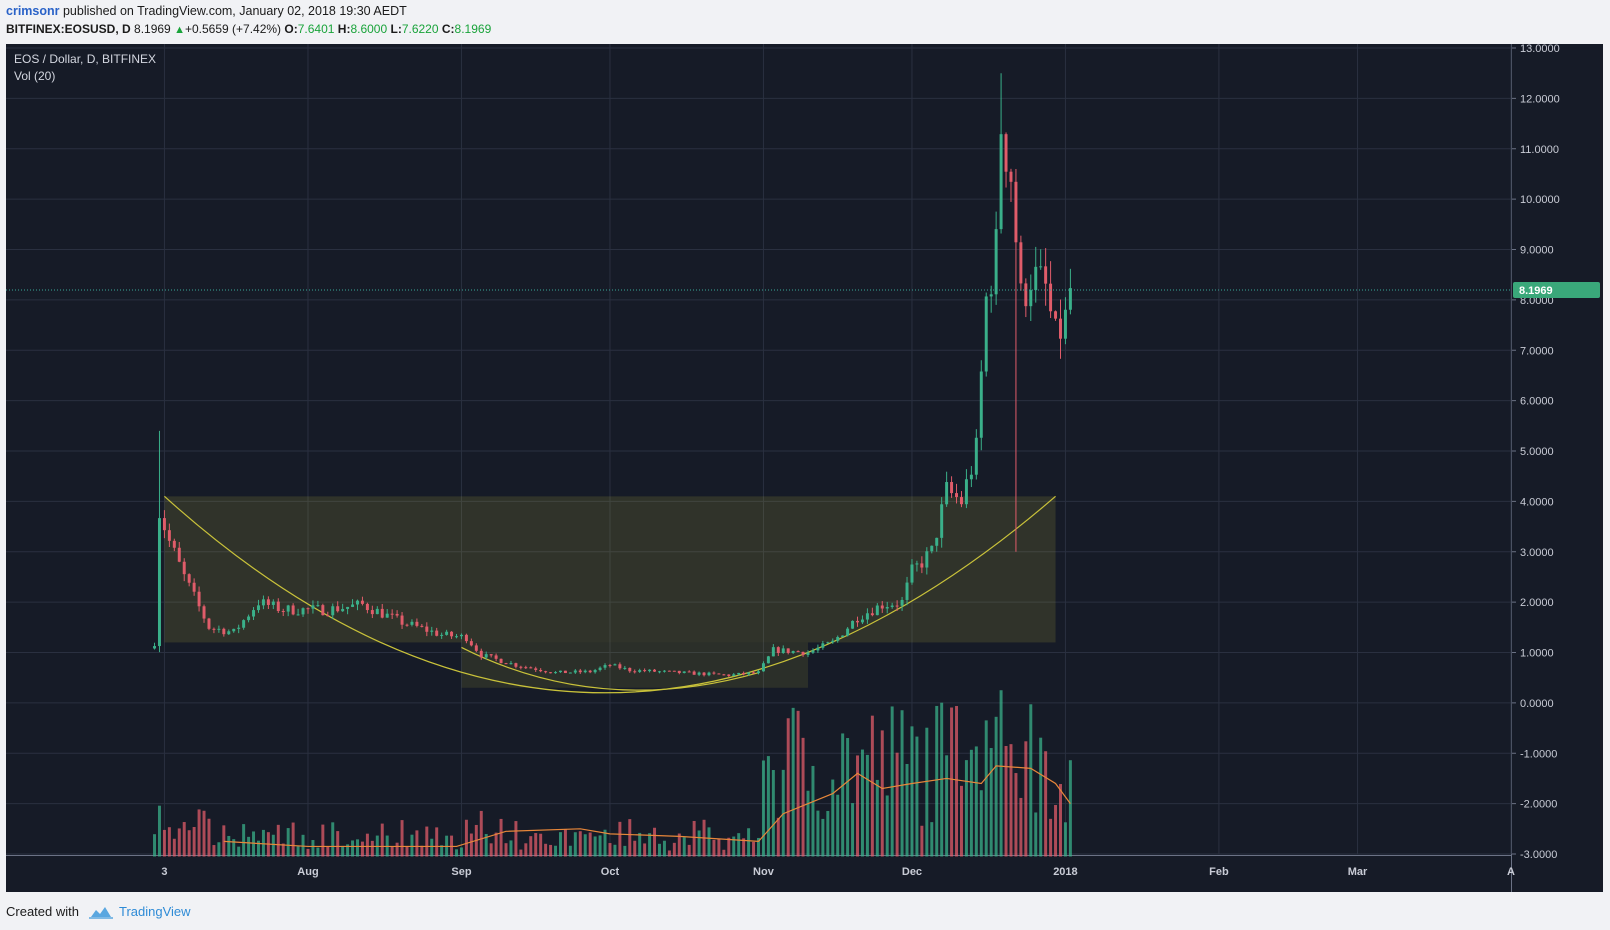  Describe the element at coordinates (610, 668) in the screenshot. I see `handle-arc` at that location.